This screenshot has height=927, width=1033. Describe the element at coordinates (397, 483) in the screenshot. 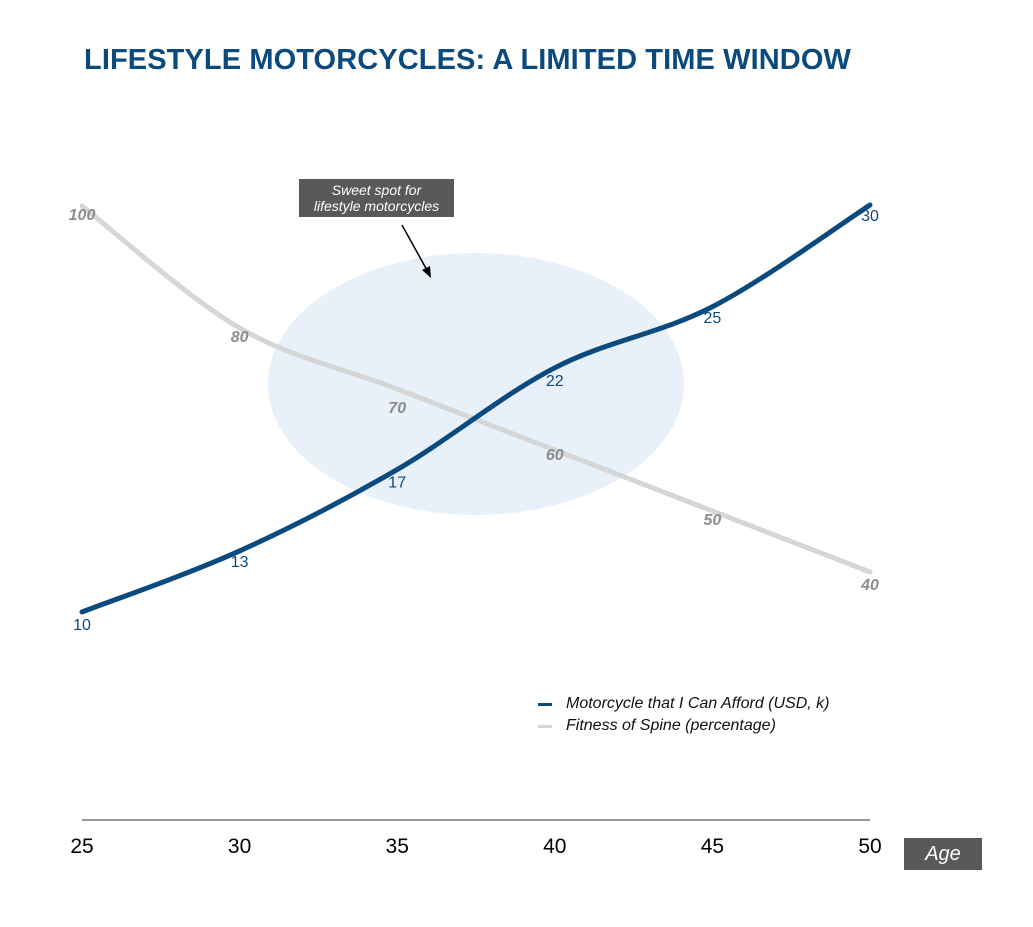

I see `data-label-motorcycle-35: 17` at that location.